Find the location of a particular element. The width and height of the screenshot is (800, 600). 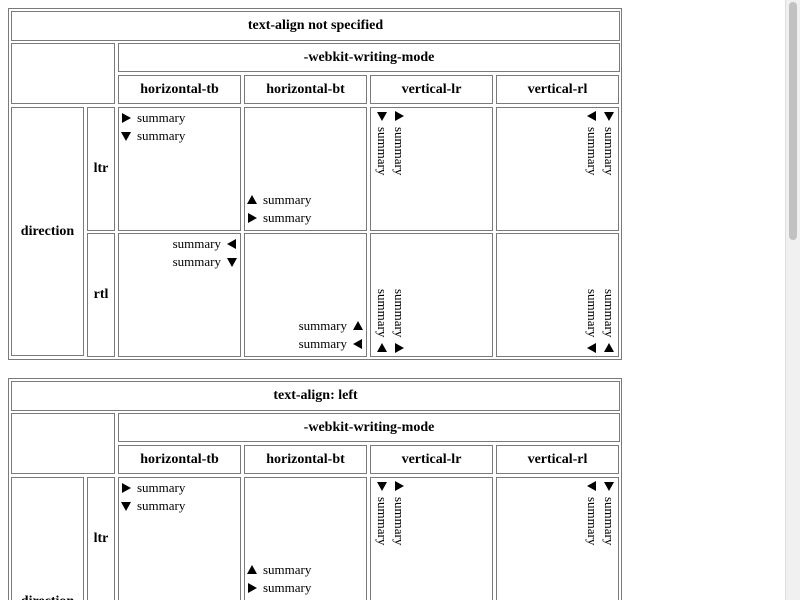

row-header: rtl is located at coordinates (101, 295).